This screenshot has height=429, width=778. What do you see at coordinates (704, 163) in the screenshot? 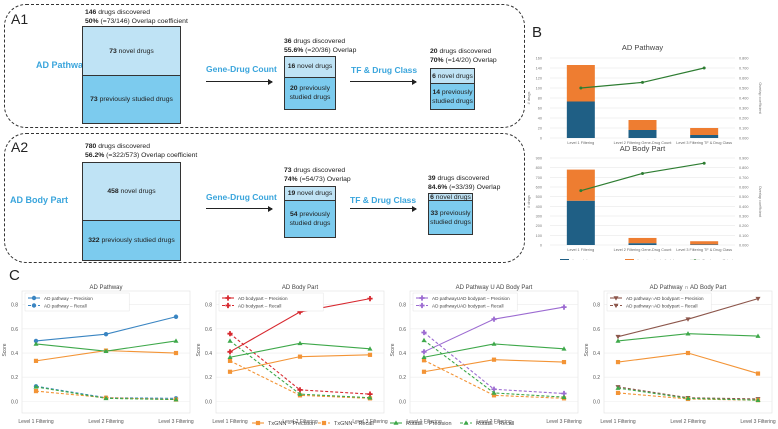
I see `overlap-point` at bounding box center [704, 163].